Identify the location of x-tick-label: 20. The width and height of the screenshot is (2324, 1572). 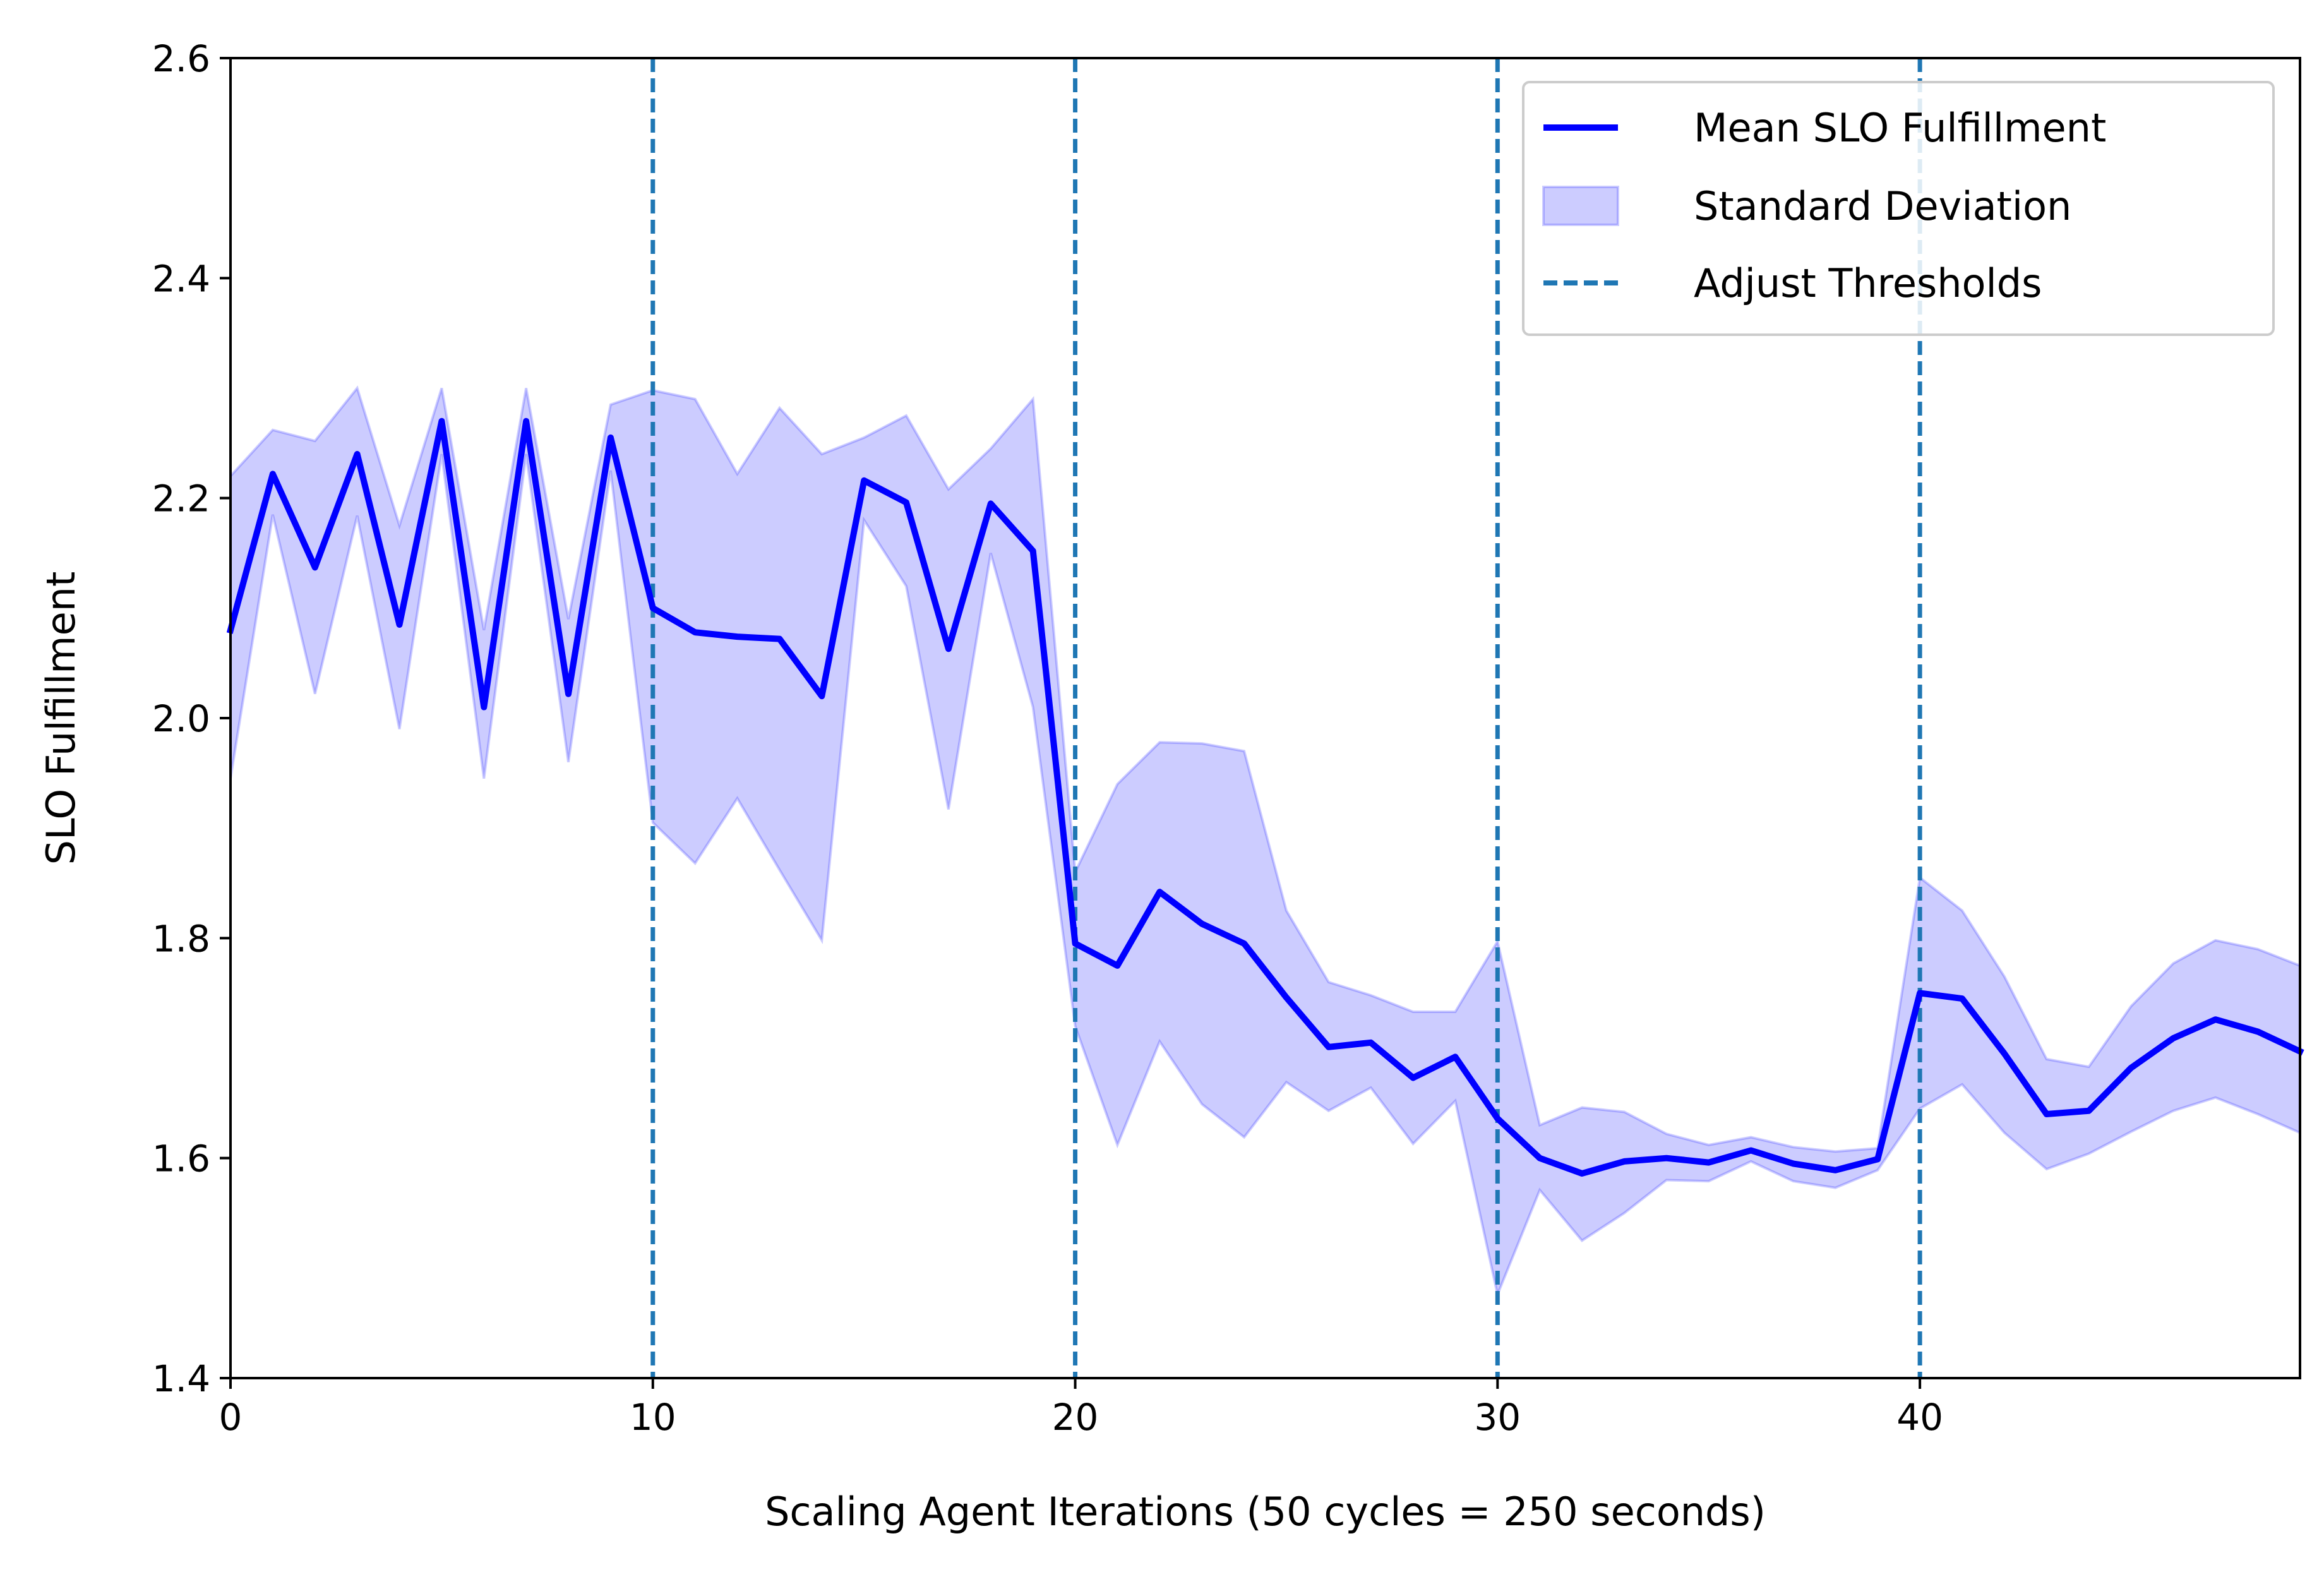
(1075, 1417).